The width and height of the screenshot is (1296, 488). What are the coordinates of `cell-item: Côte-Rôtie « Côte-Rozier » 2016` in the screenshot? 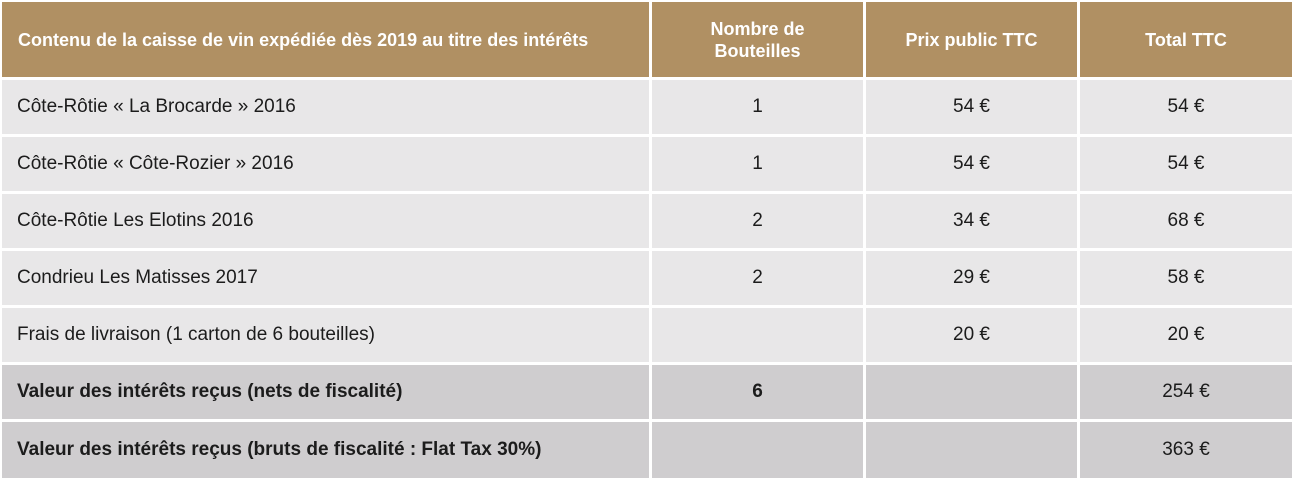 It's located at (325, 164).